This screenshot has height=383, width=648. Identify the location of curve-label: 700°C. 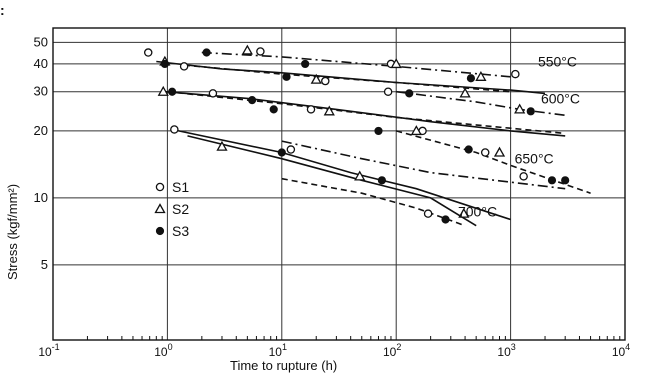
(477, 211).